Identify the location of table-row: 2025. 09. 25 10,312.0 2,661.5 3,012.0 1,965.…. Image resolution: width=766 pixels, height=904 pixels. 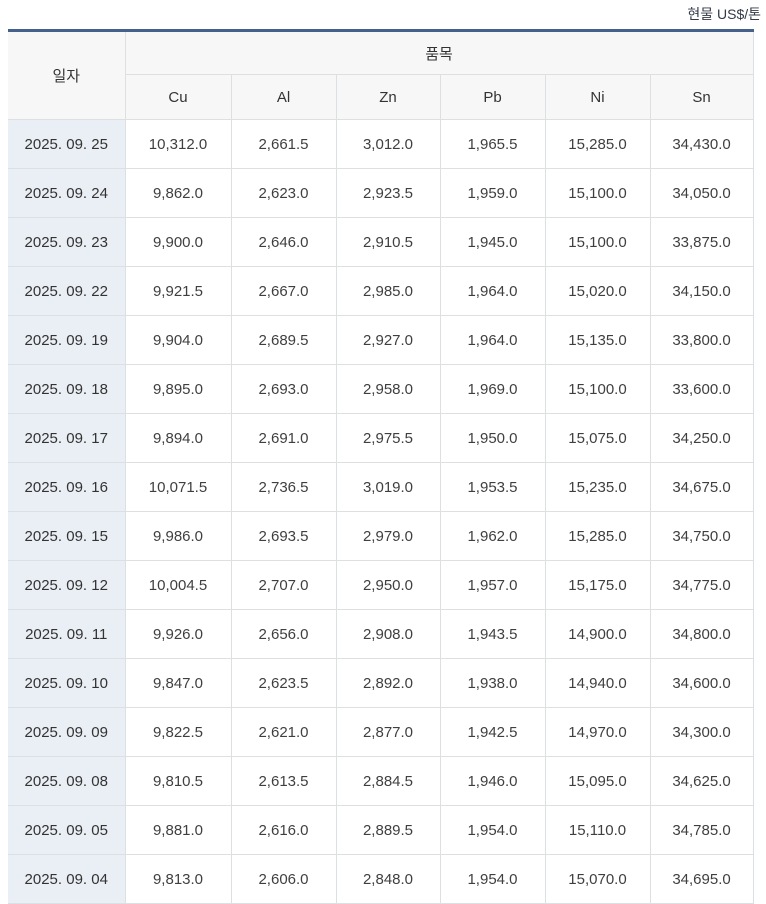
(381, 144).